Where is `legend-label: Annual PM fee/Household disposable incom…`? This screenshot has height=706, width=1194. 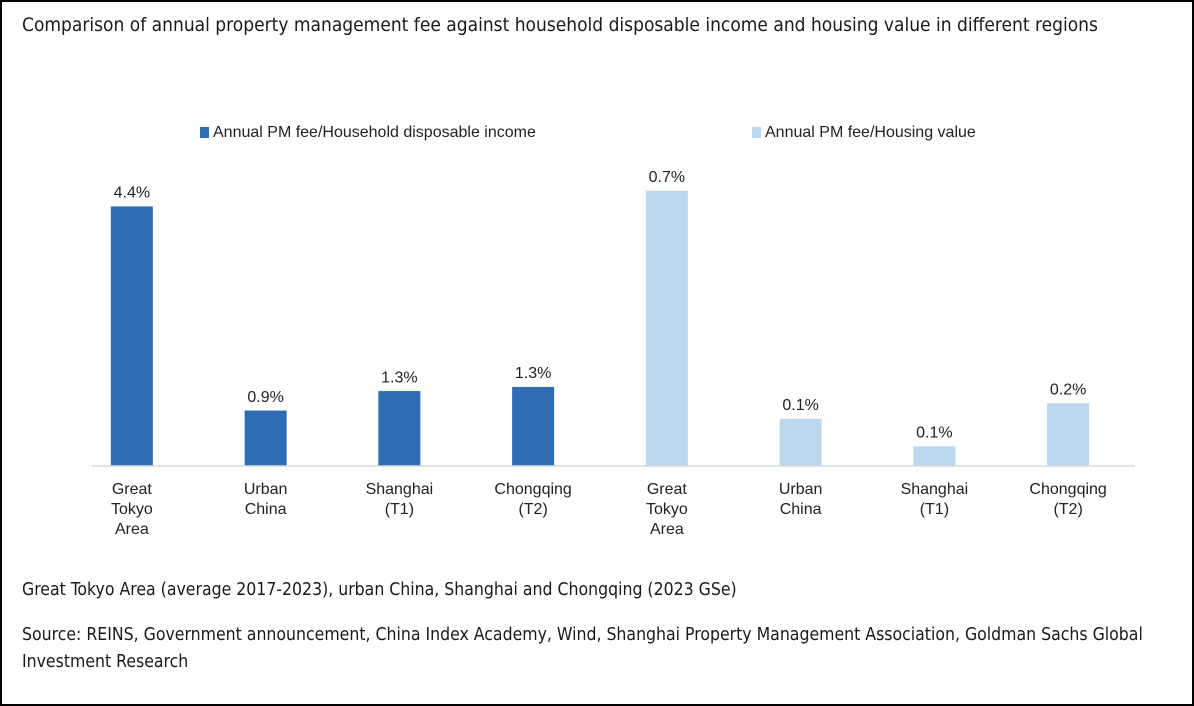
legend-label: Annual PM fee/Household disposable incom… is located at coordinates (374, 132).